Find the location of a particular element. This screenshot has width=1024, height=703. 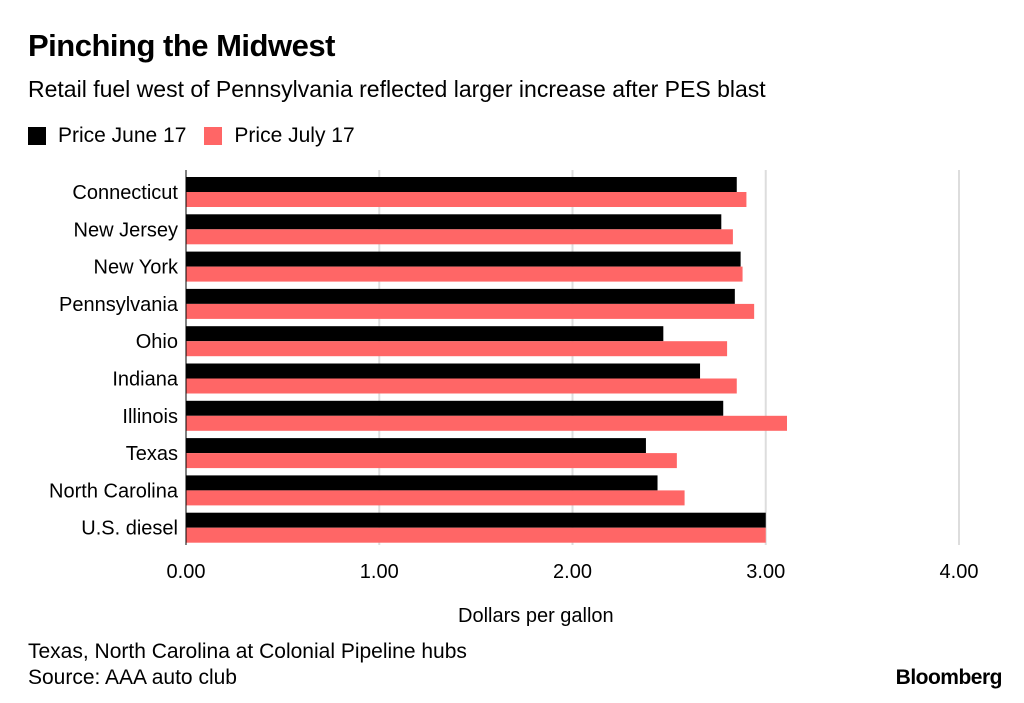

x-tick-label: 2.00 is located at coordinates (572, 572).